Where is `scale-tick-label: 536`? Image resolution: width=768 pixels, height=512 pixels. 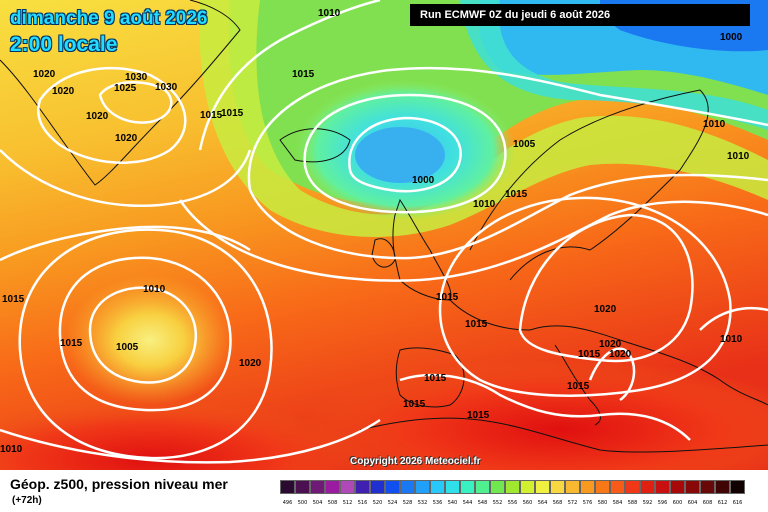 scale-tick-label: 536 is located at coordinates (437, 503).